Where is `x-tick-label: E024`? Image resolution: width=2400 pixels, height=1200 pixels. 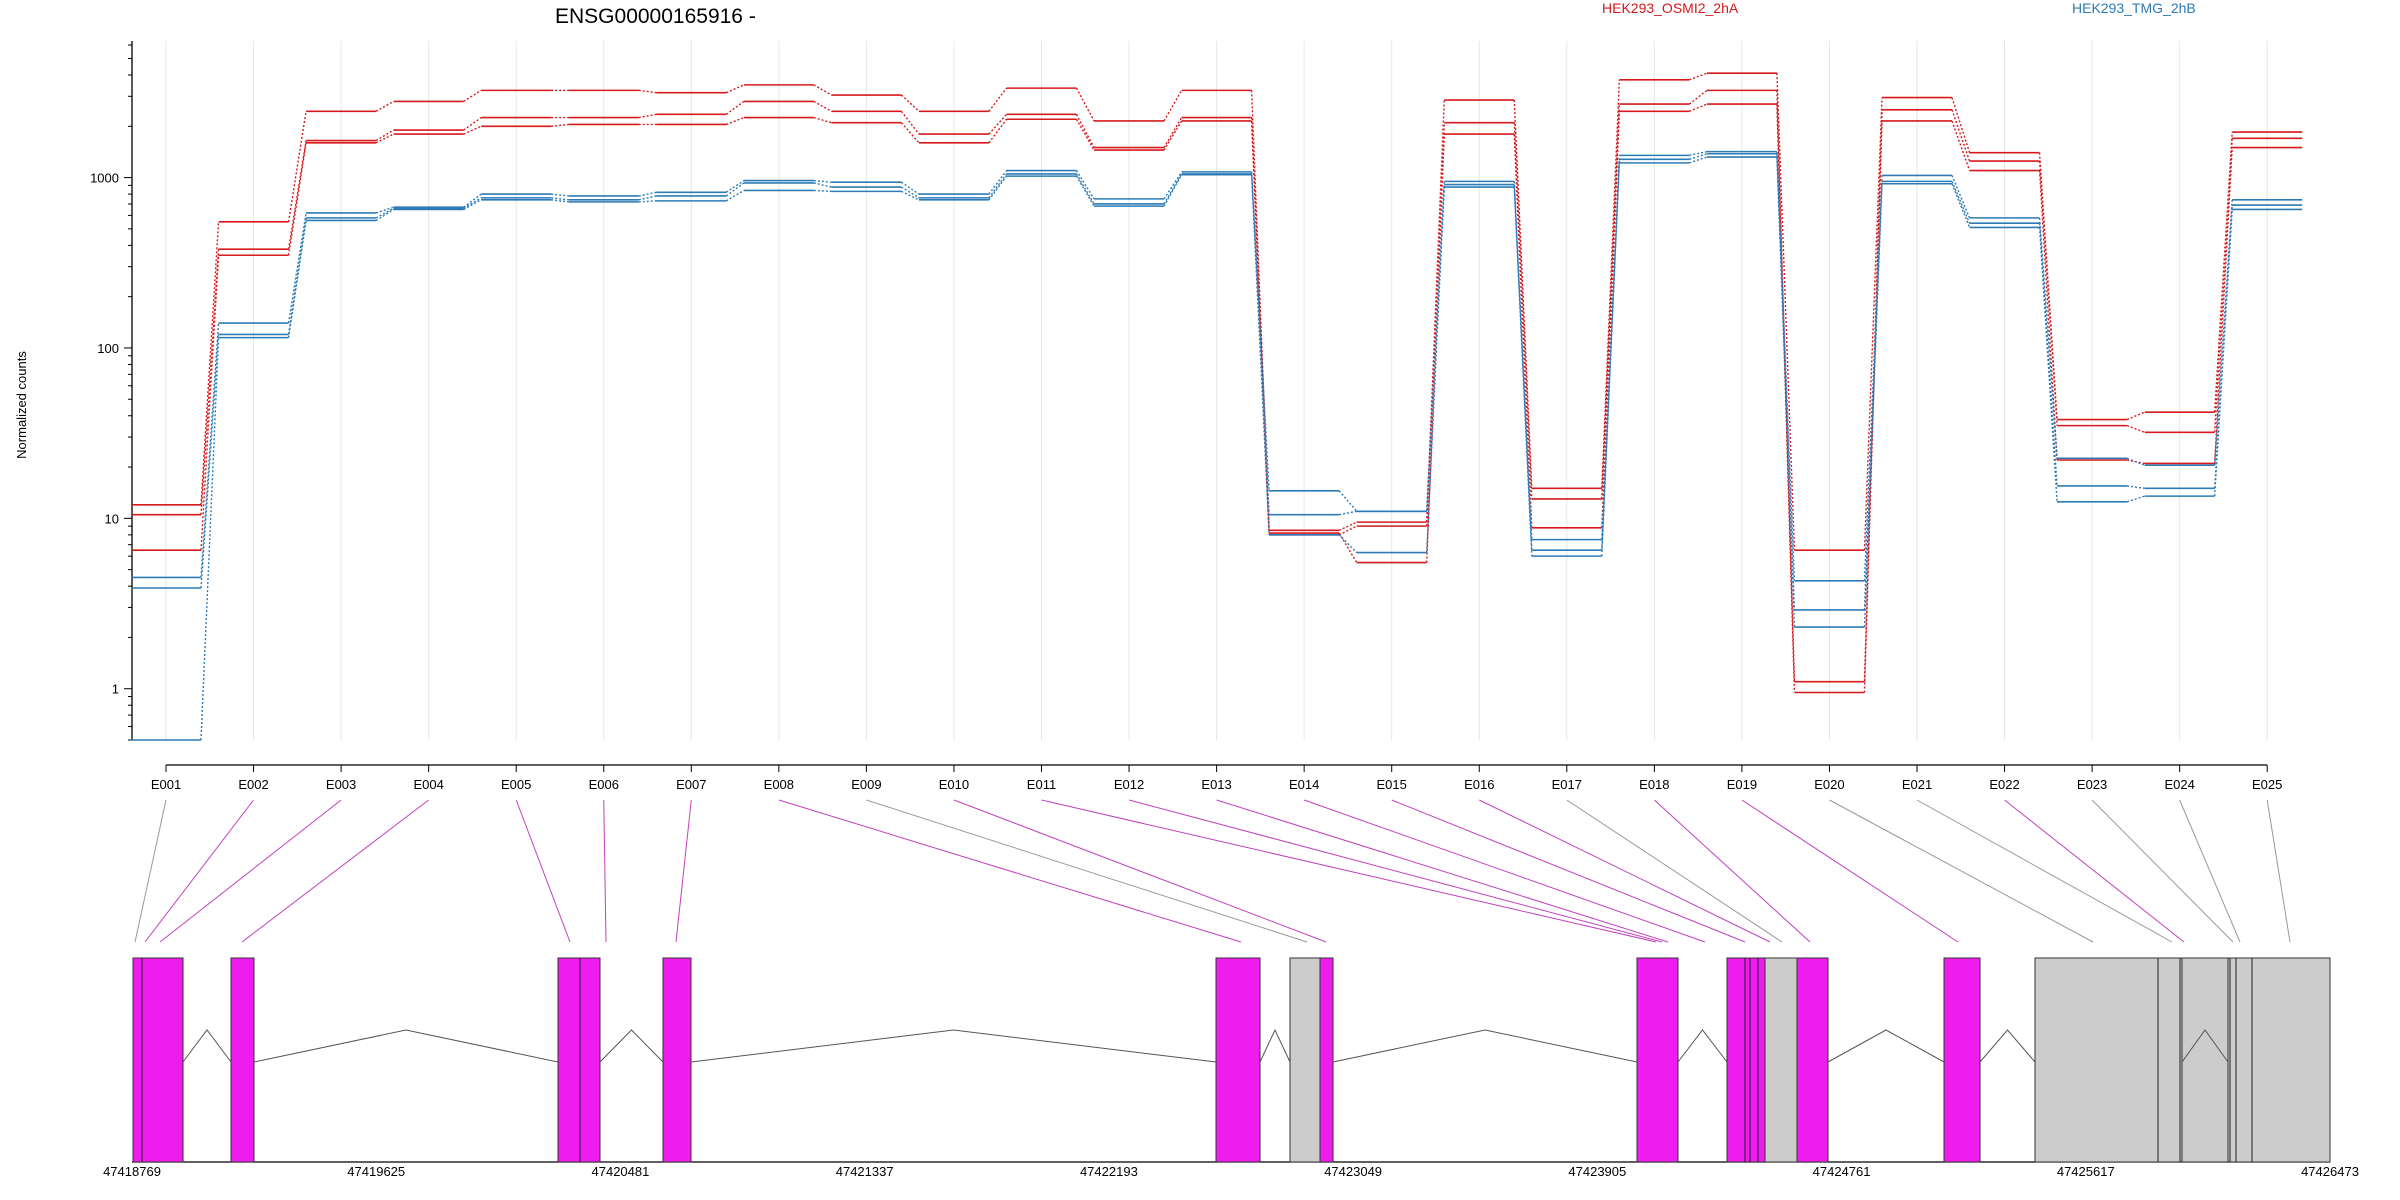
x-tick-label: E024 is located at coordinates (2179, 784).